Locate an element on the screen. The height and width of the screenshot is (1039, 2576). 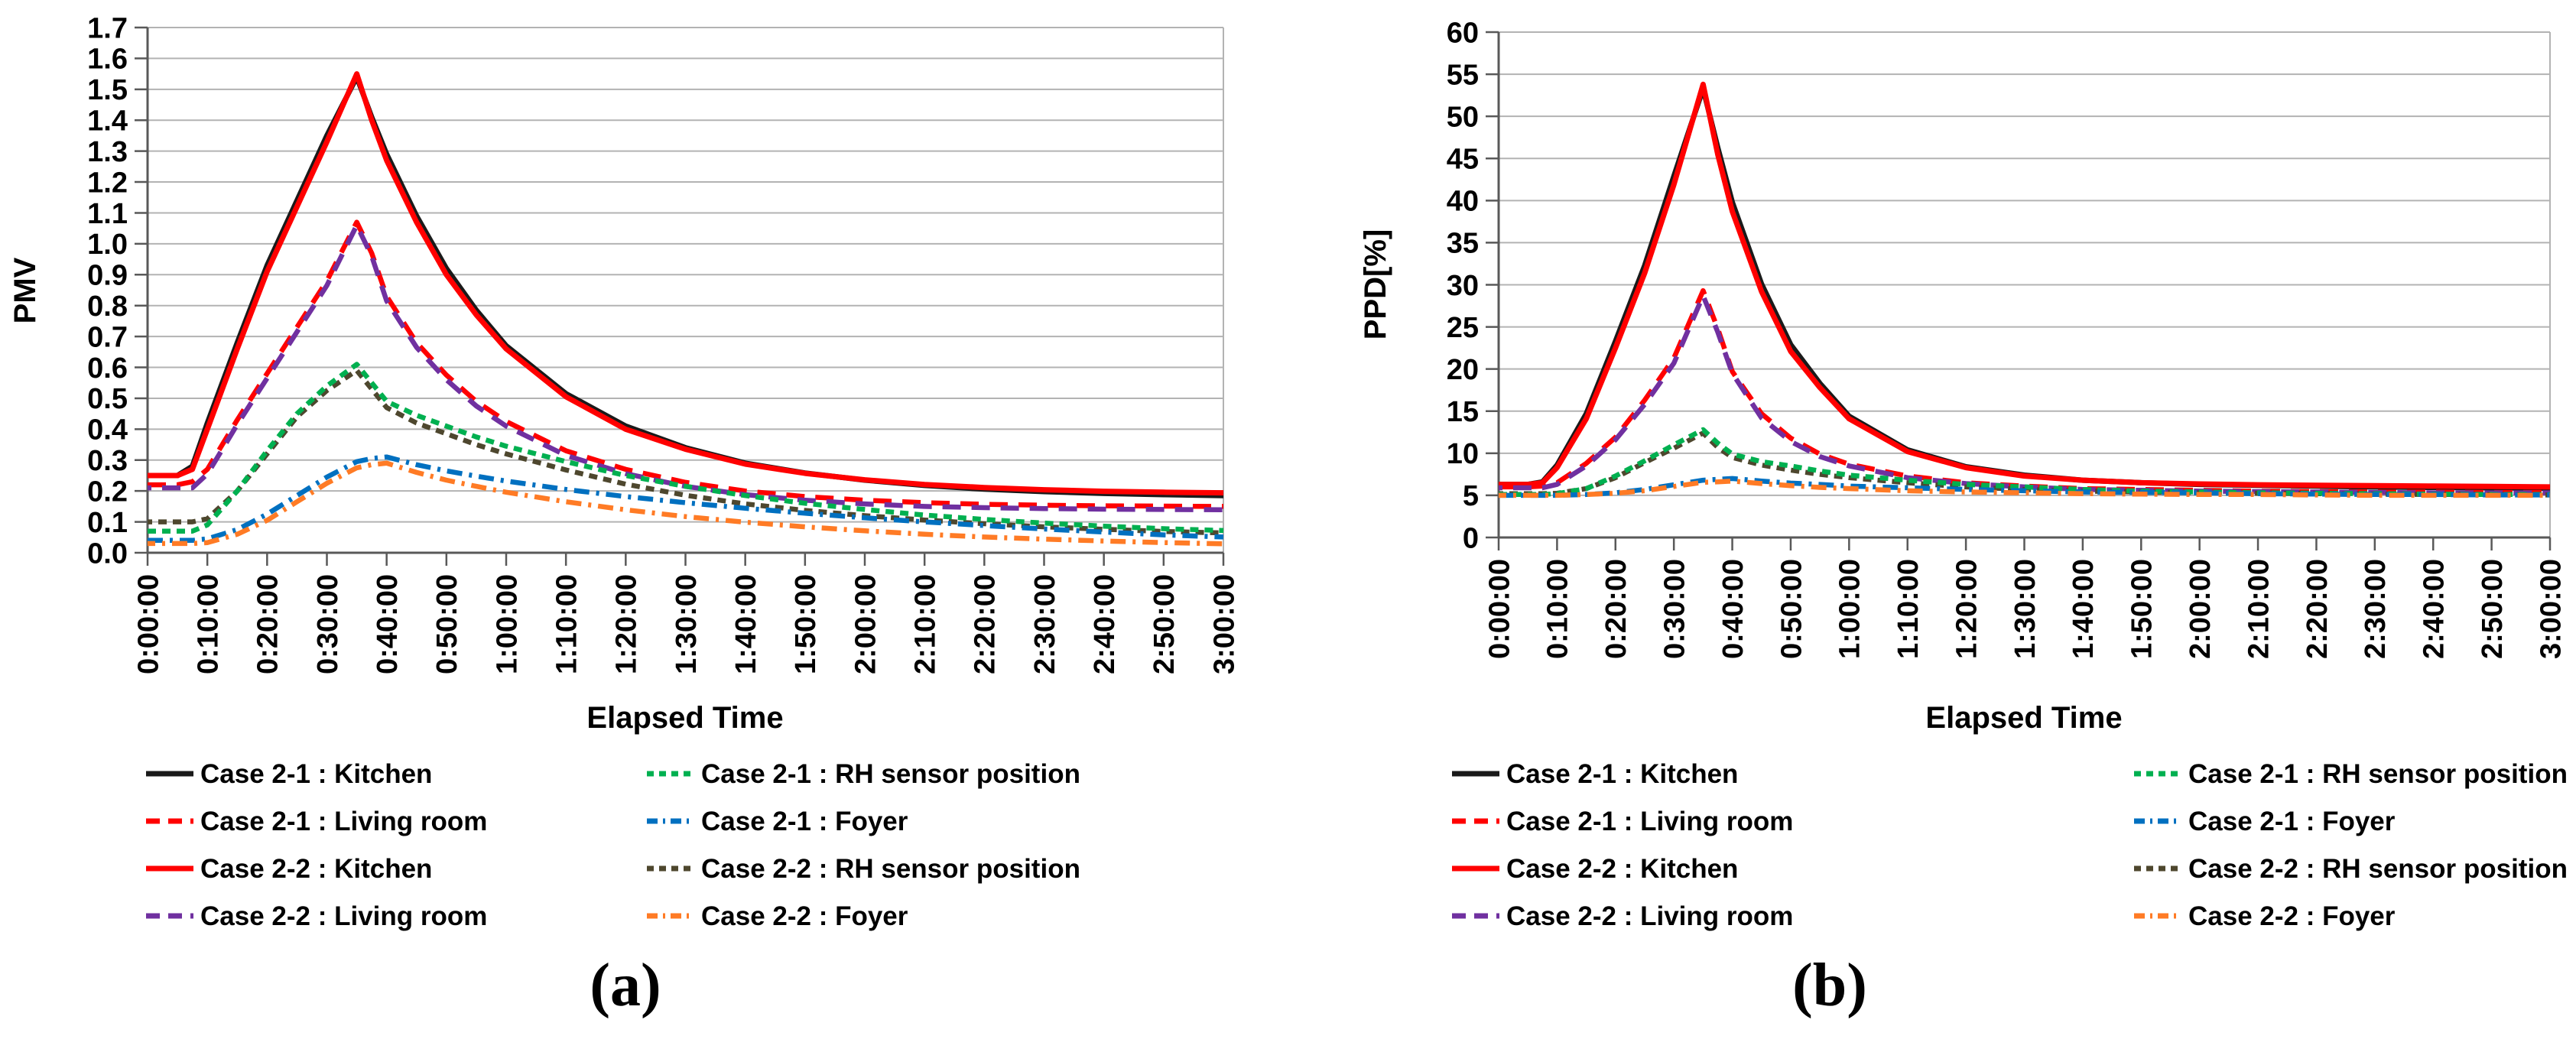
y-tick-label: 0.7 is located at coordinates (108, 337).